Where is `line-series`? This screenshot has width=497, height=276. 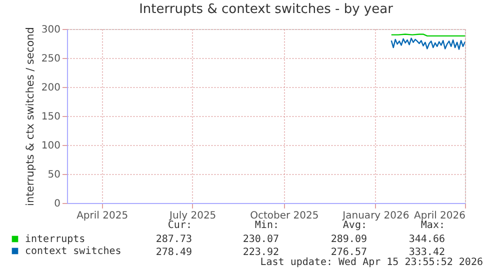 line-series is located at coordinates (427, 44).